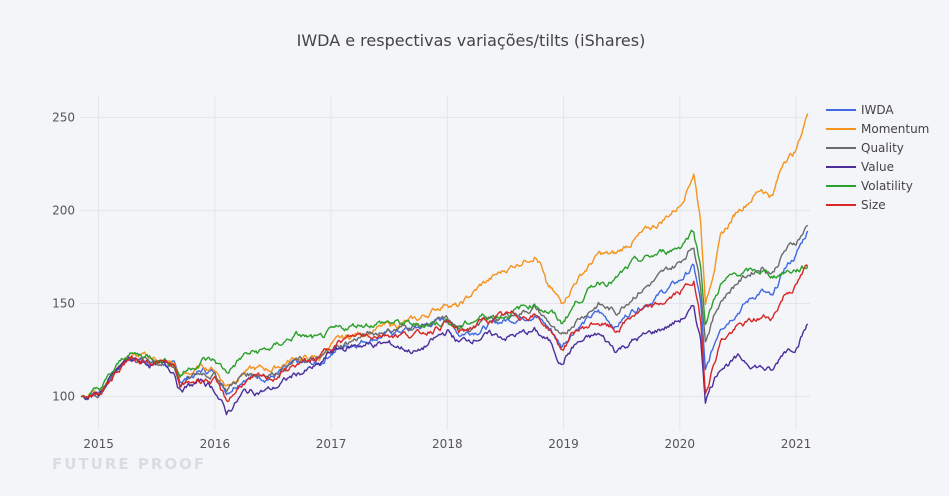 The image size is (949, 496). Describe the element at coordinates (63, 210) in the screenshot. I see `y-tick-label: 200` at that location.